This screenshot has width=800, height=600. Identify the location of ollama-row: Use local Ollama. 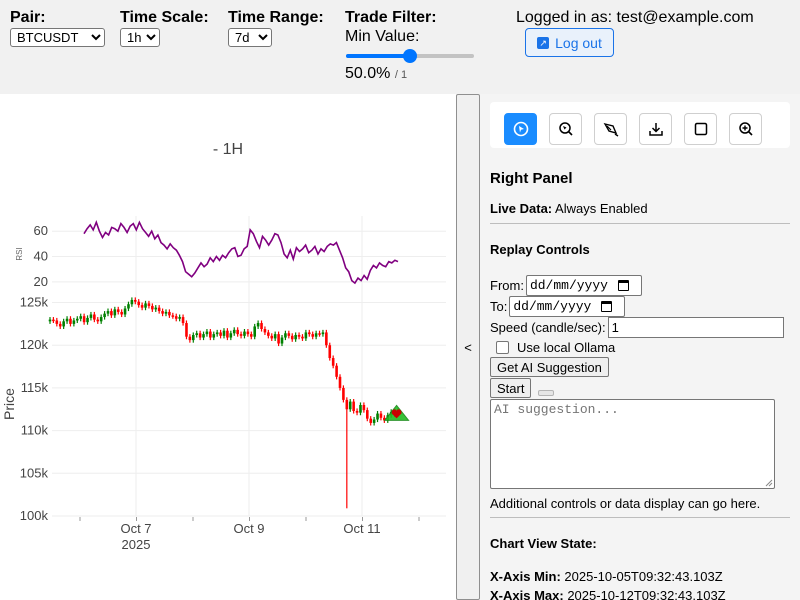
(555, 347).